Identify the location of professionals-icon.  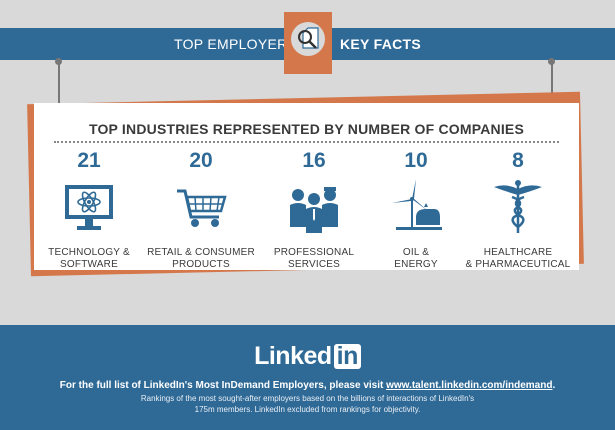
(314, 210).